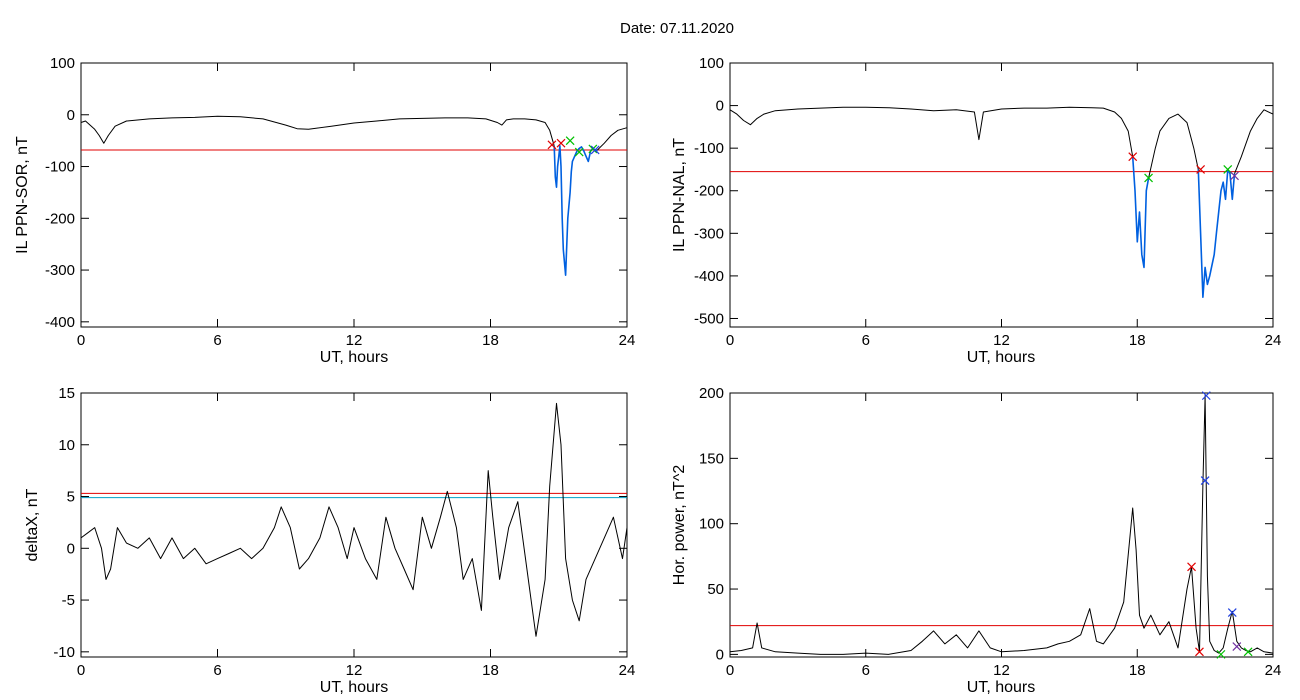 The width and height of the screenshot is (1300, 700). What do you see at coordinates (66, 393) in the screenshot?
I see `y-tick-label: 15` at bounding box center [66, 393].